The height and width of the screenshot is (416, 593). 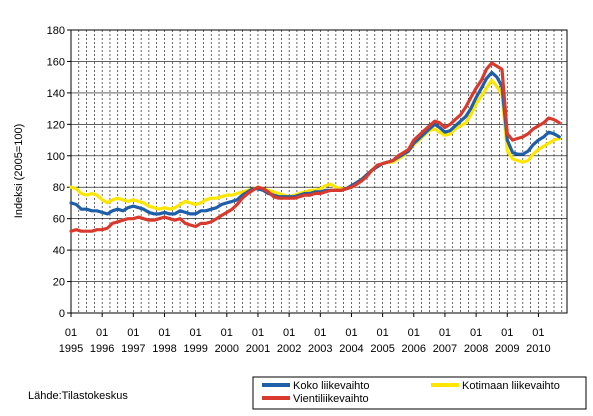 I want to click on x-tick-year: 1998, so click(x=164, y=349).